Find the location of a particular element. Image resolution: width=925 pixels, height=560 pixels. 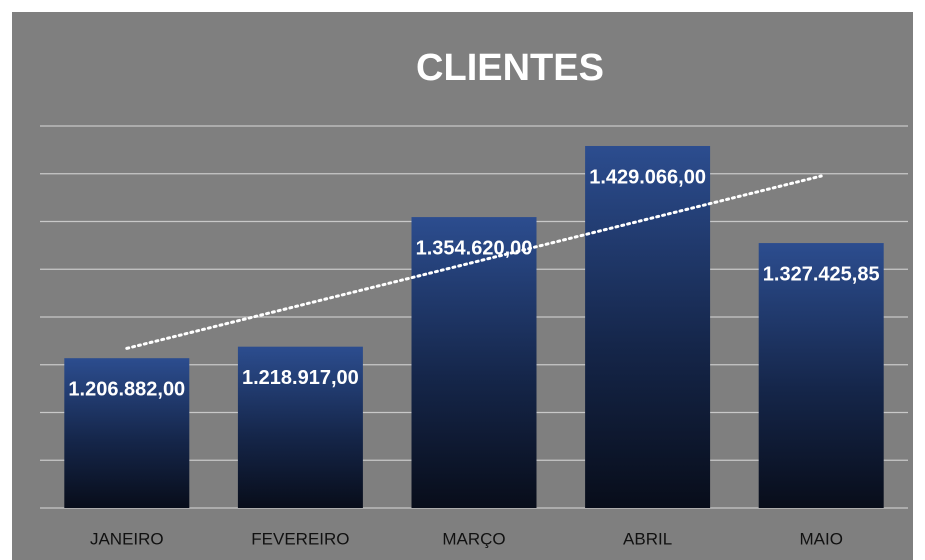

x-tick-label: JANEIRO is located at coordinates (127, 538).